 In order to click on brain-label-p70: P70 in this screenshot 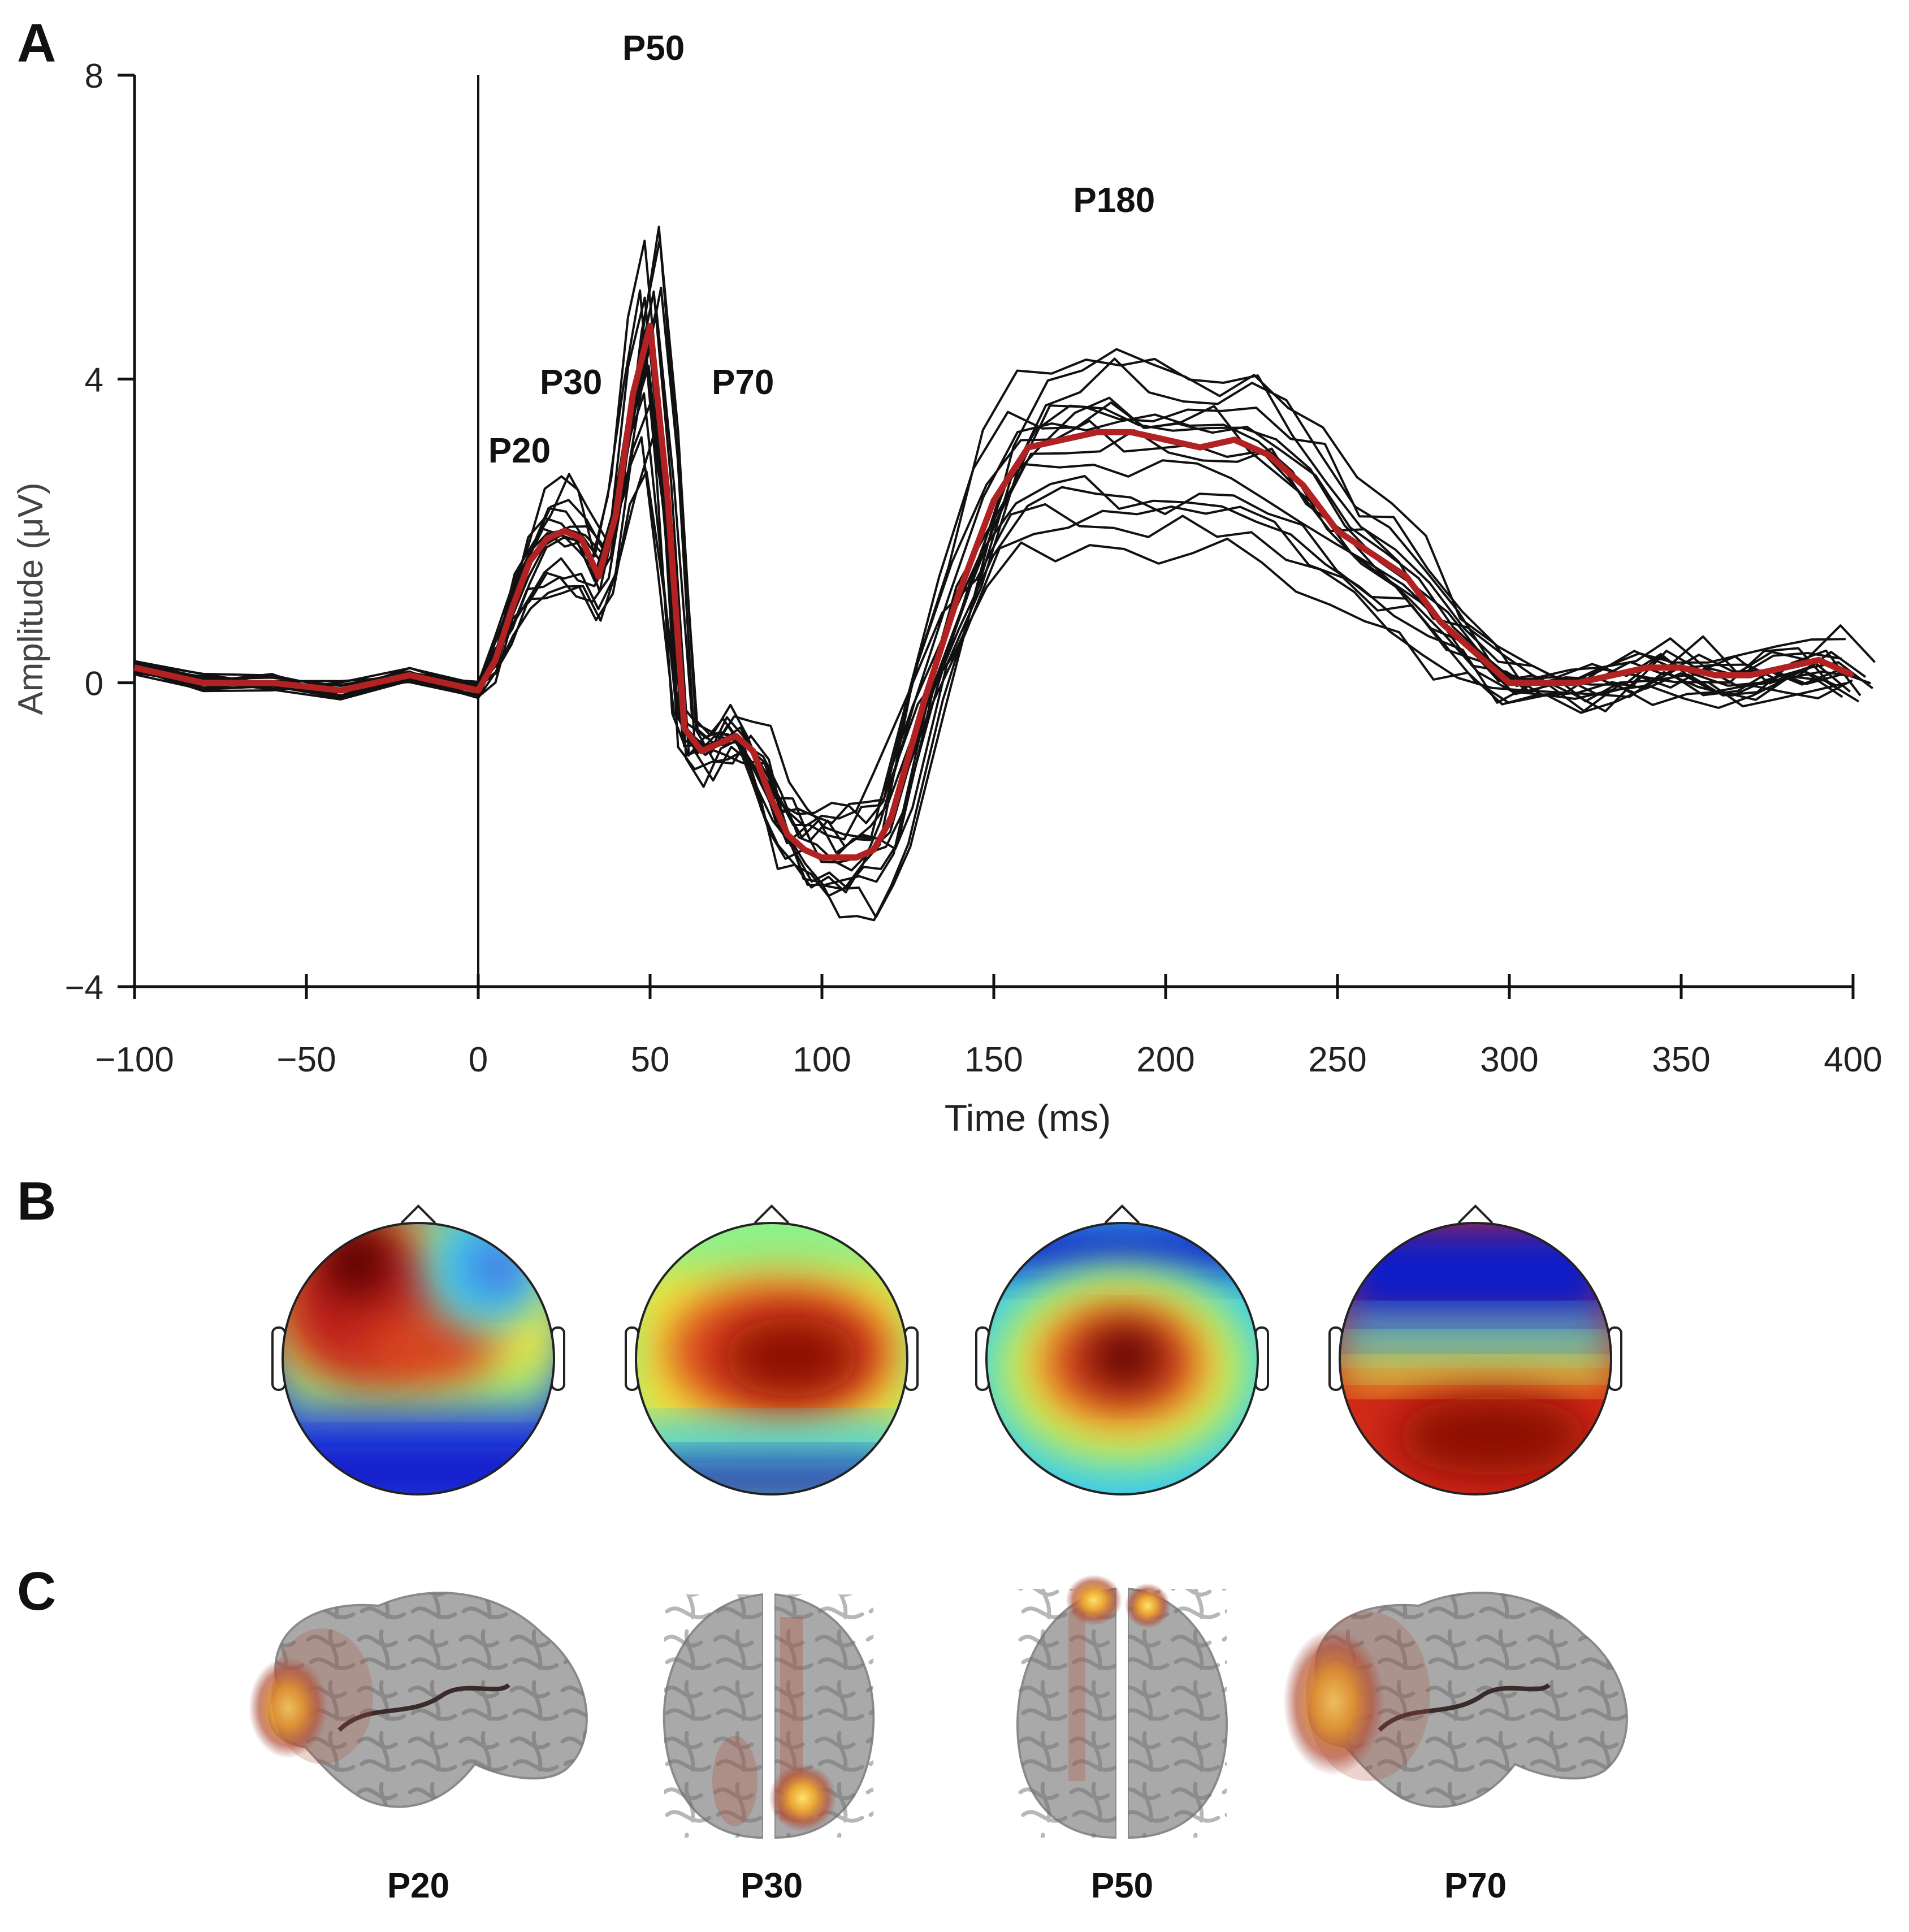, I will do `click(1475, 1885)`.